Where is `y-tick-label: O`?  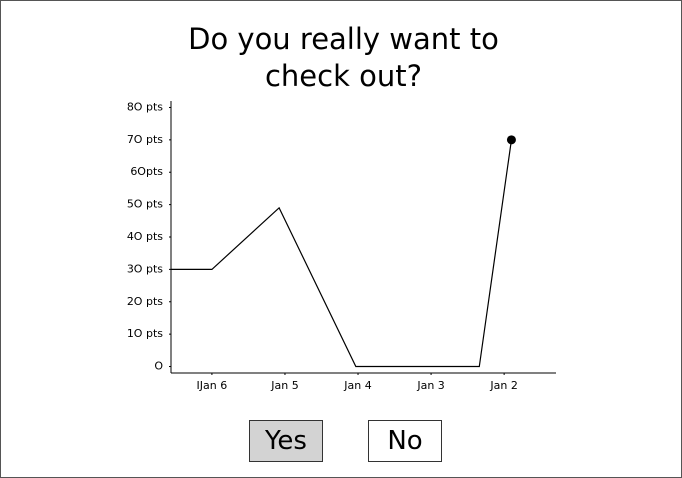 y-tick-label: O is located at coordinates (158, 366).